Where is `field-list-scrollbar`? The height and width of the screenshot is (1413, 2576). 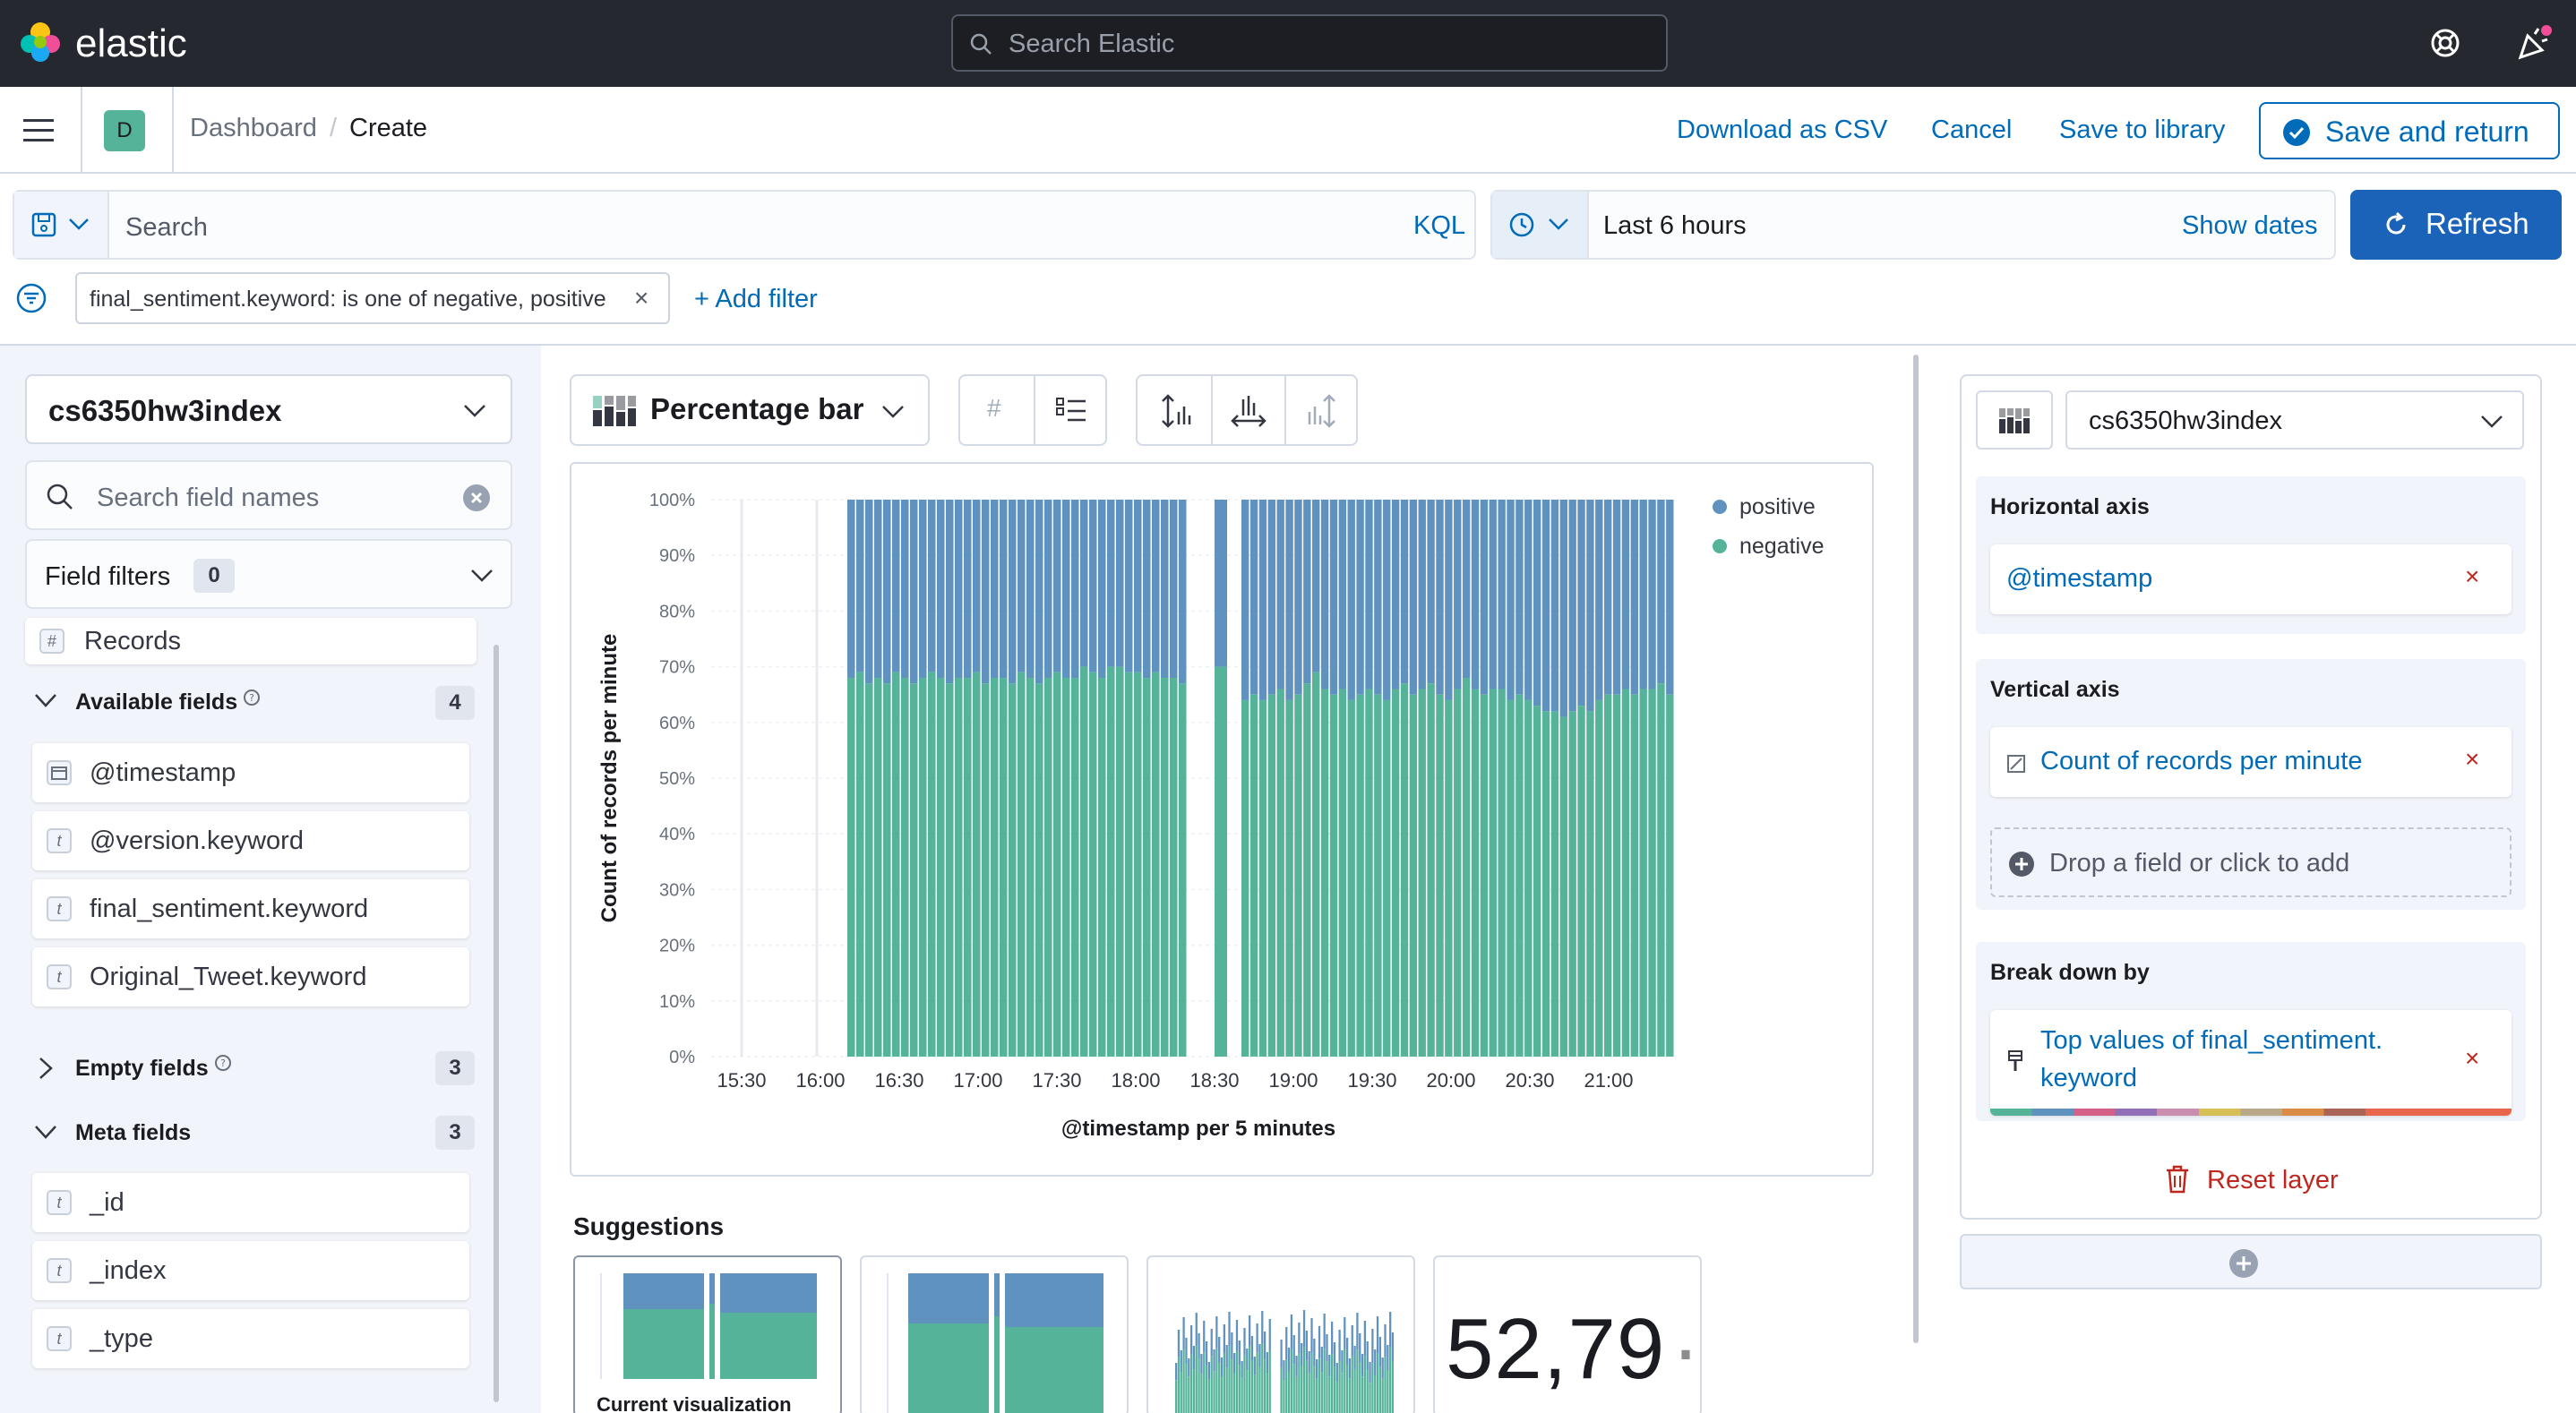
field-list-scrollbar is located at coordinates (496, 1023).